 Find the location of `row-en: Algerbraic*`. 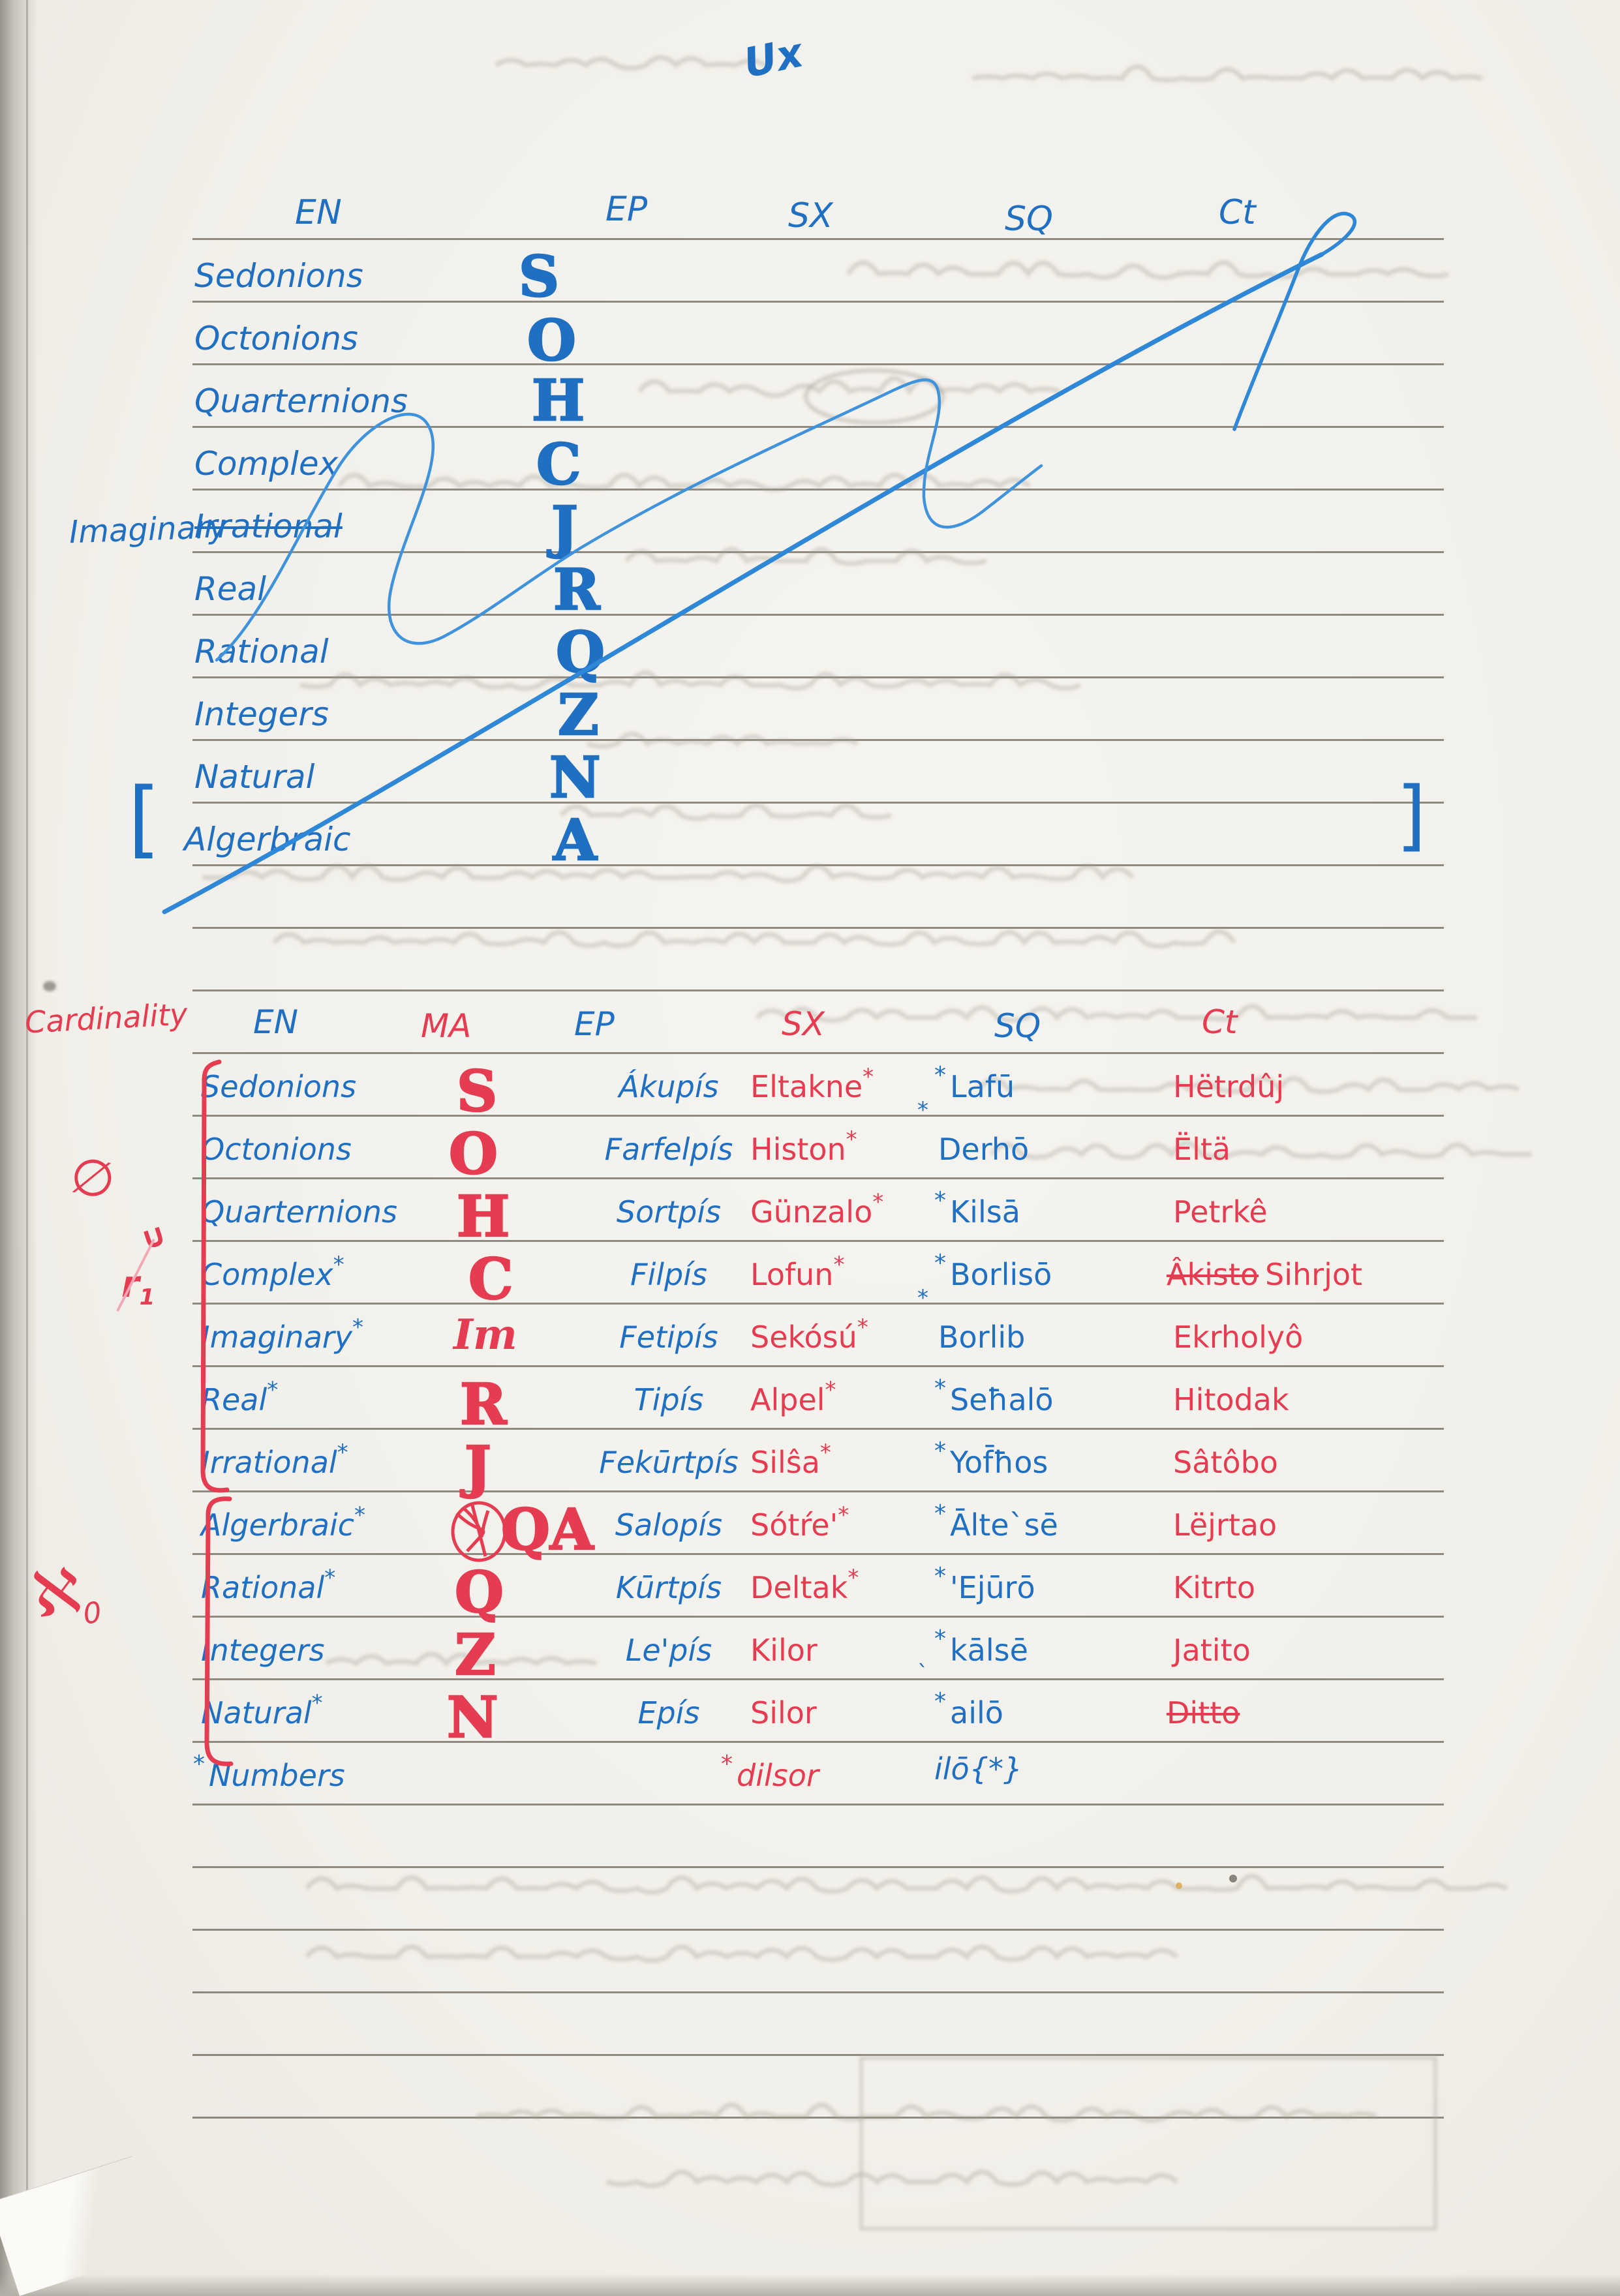

row-en: Algerbraic* is located at coordinates (283, 1522).